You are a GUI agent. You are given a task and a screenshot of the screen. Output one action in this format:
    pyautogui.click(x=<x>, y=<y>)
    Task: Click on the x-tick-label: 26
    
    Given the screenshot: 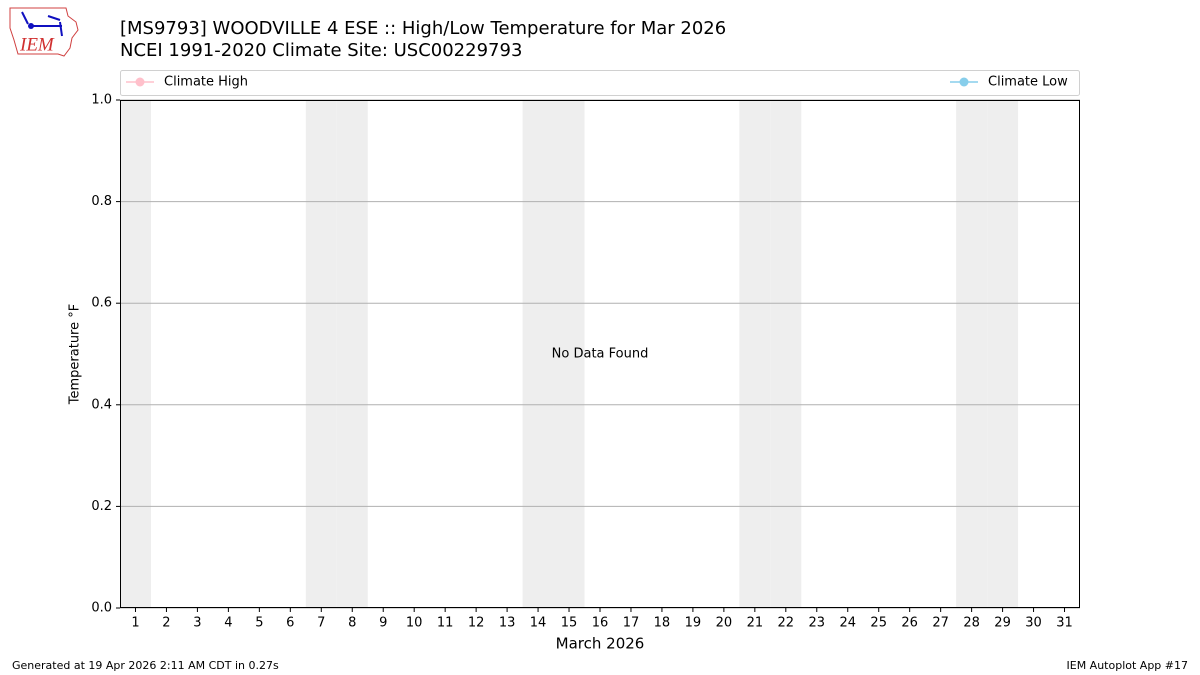 What is the action you would take?
    pyautogui.click(x=909, y=623)
    